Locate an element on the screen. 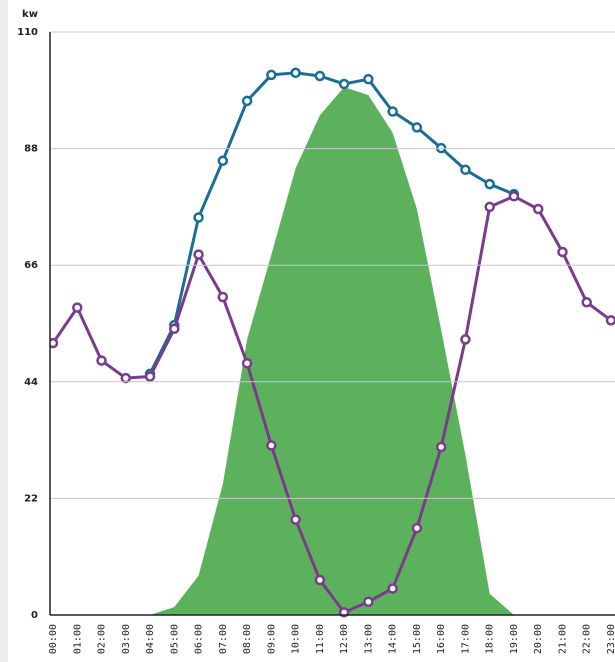  y-tick-label: 22 is located at coordinates (31, 498).